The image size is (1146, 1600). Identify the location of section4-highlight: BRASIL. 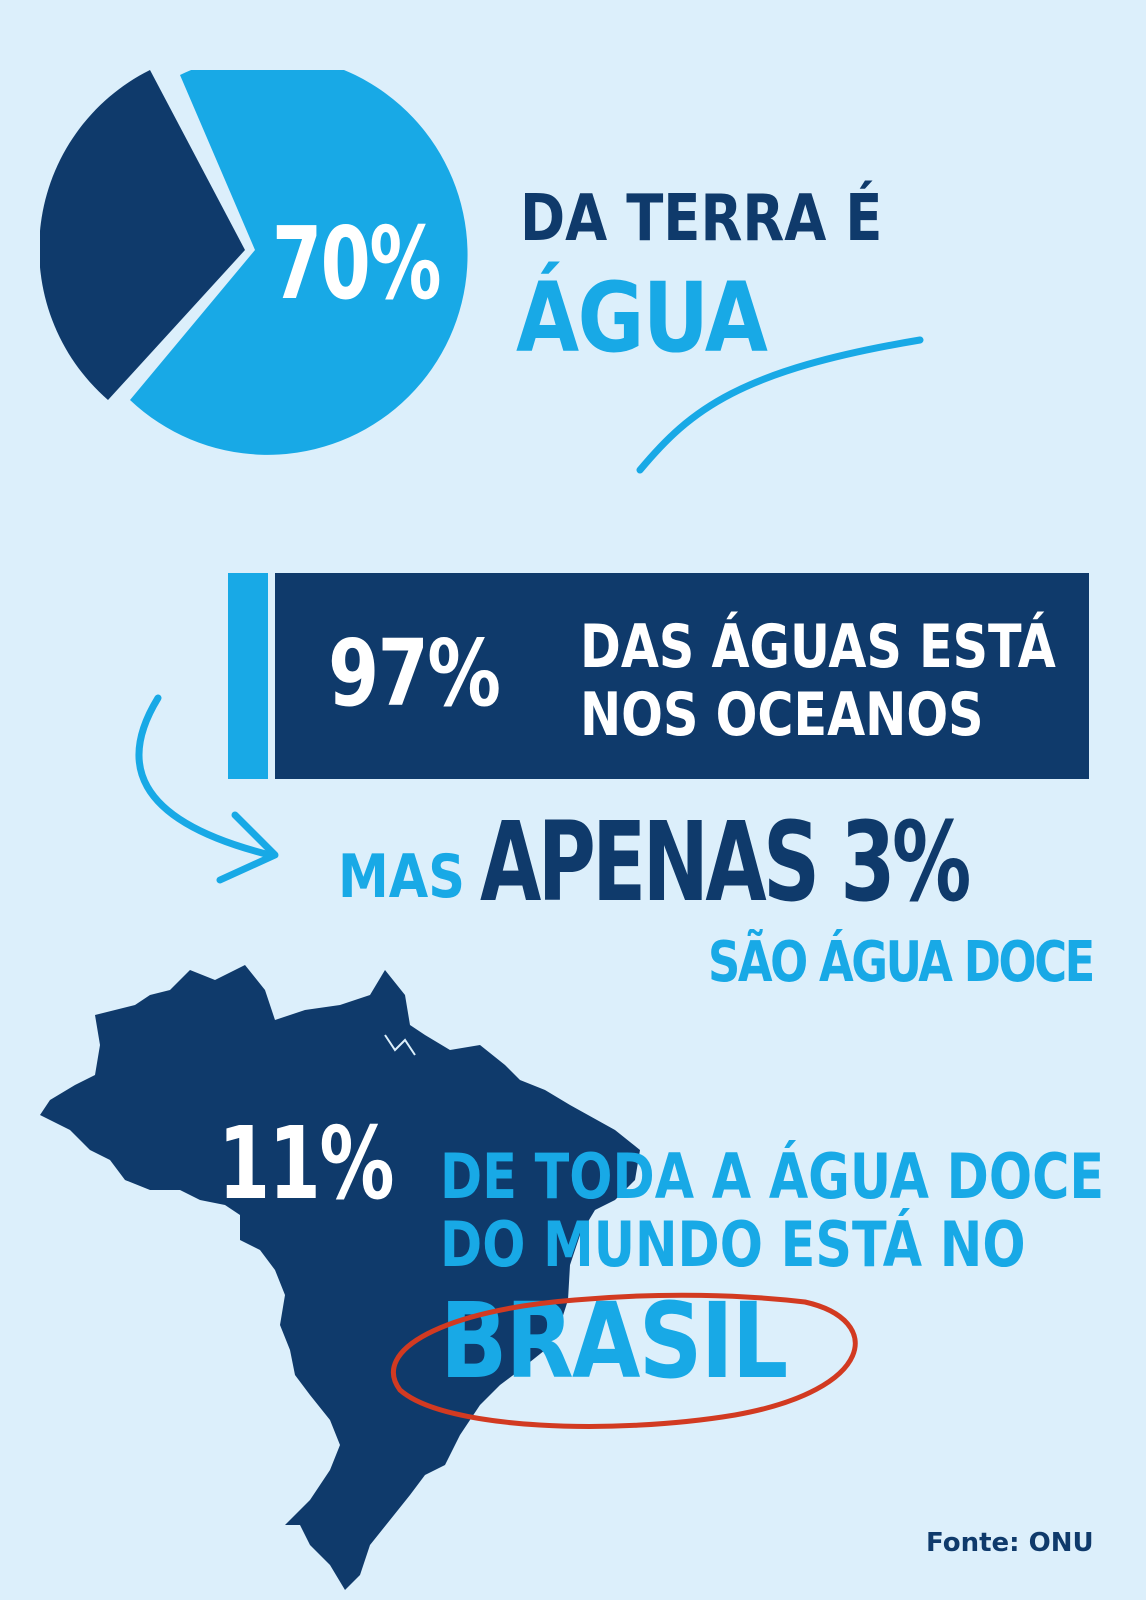
(614, 1341).